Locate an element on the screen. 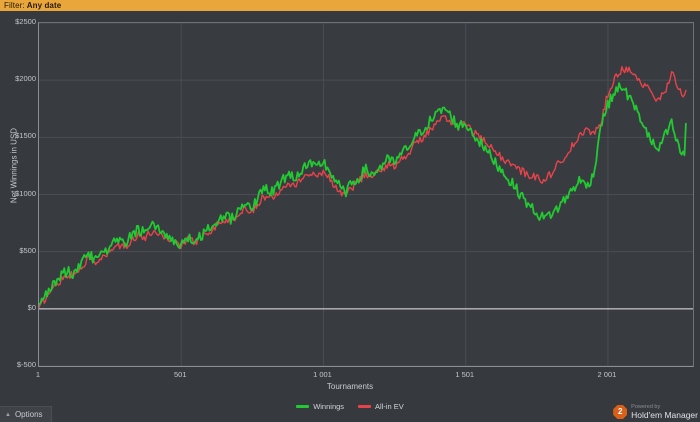 This screenshot has width=700, height=422. options-button: ▲ Options is located at coordinates (26, 414).